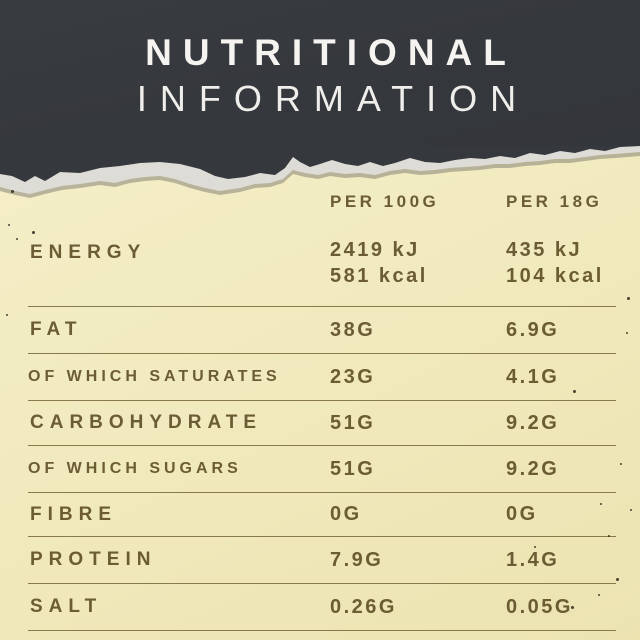  Describe the element at coordinates (56, 329) in the screenshot. I see `row-label: FAT` at that location.